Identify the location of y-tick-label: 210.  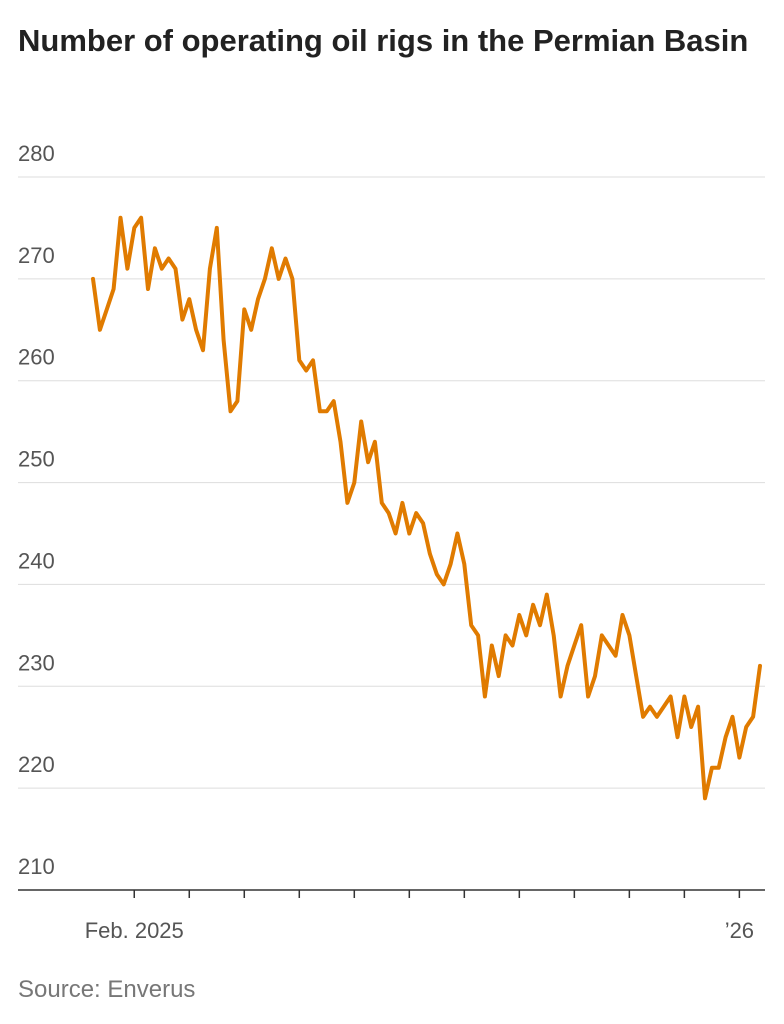
(36, 866).